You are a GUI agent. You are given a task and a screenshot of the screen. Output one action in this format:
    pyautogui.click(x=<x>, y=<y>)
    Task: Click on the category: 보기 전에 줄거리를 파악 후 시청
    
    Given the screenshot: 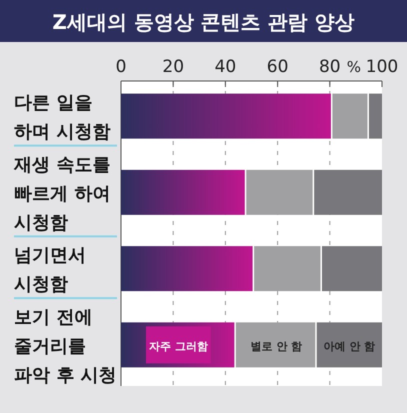 What is the action you would take?
    pyautogui.click(x=65, y=346)
    